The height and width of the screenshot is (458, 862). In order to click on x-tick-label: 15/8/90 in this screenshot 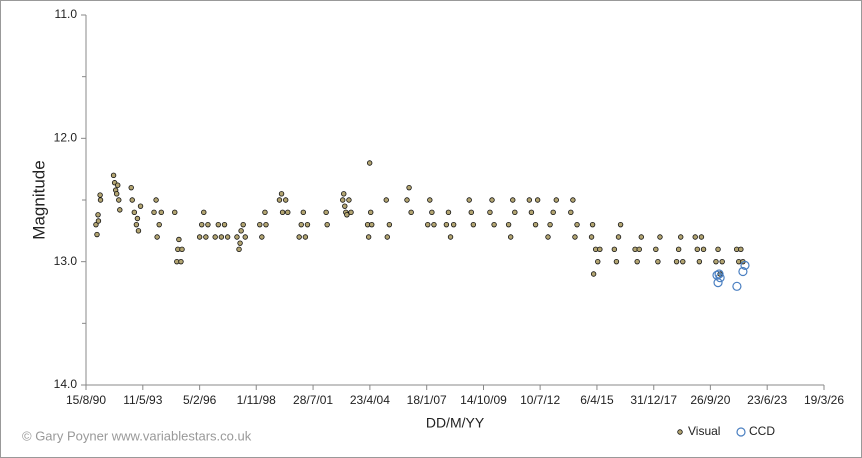, I will do `click(86, 400)`.